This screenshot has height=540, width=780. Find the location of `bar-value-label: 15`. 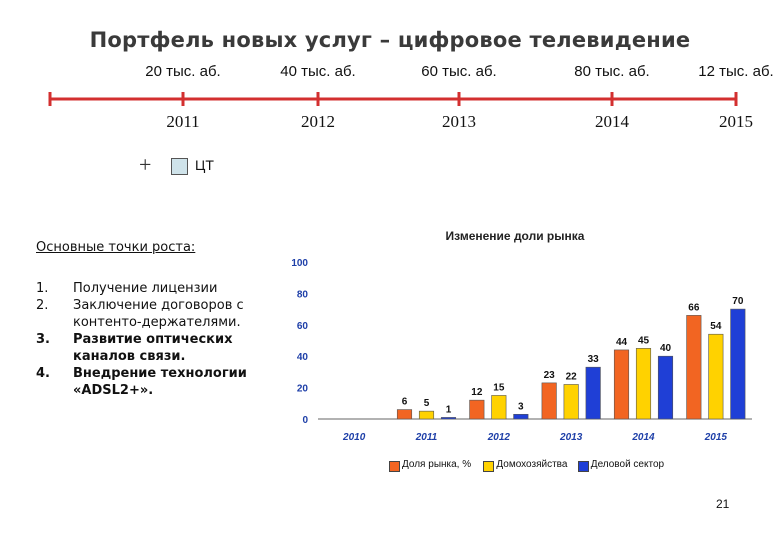

bar-value-label: 15 is located at coordinates (499, 387).